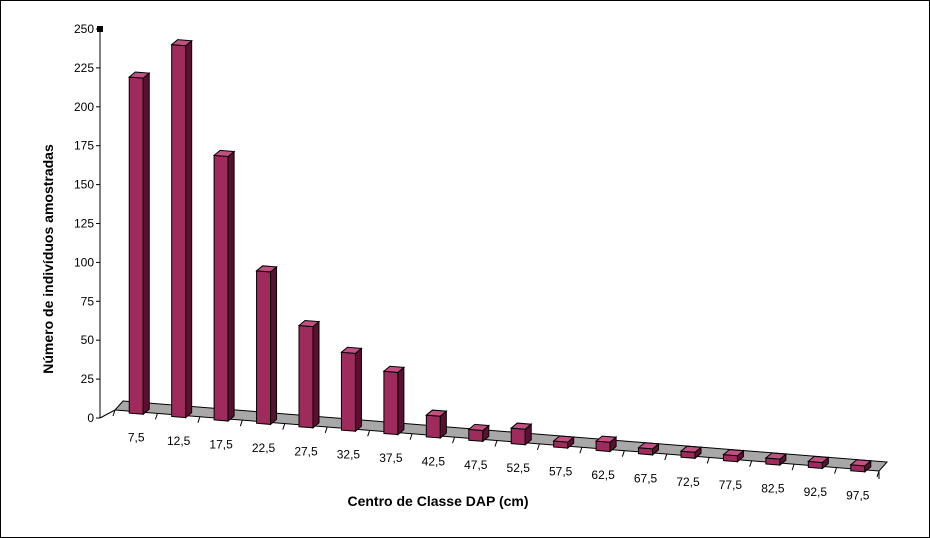  Describe the element at coordinates (84, 224) in the screenshot. I see `y-tick-label: 125` at that location.